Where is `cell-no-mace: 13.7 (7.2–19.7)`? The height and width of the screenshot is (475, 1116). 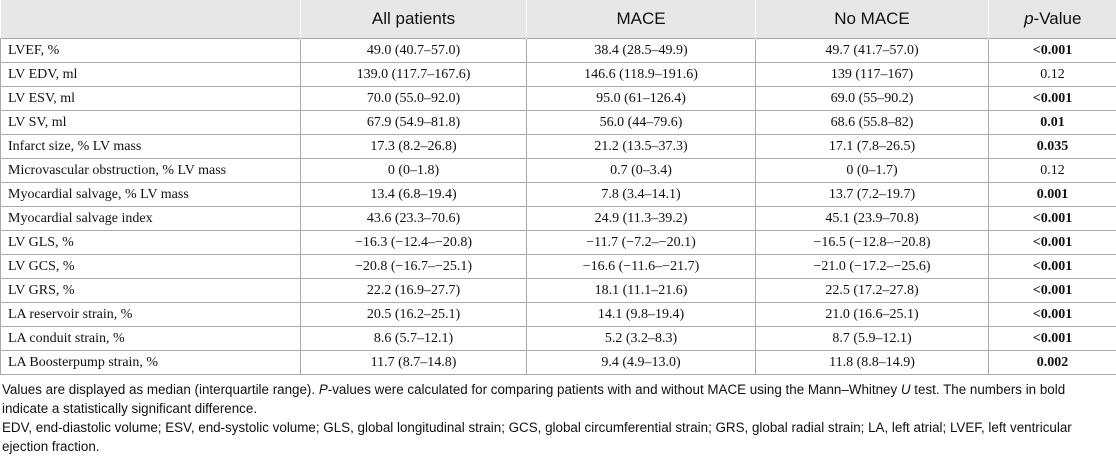
cell-no-mace: 13.7 (7.2–19.7) is located at coordinates (872, 194).